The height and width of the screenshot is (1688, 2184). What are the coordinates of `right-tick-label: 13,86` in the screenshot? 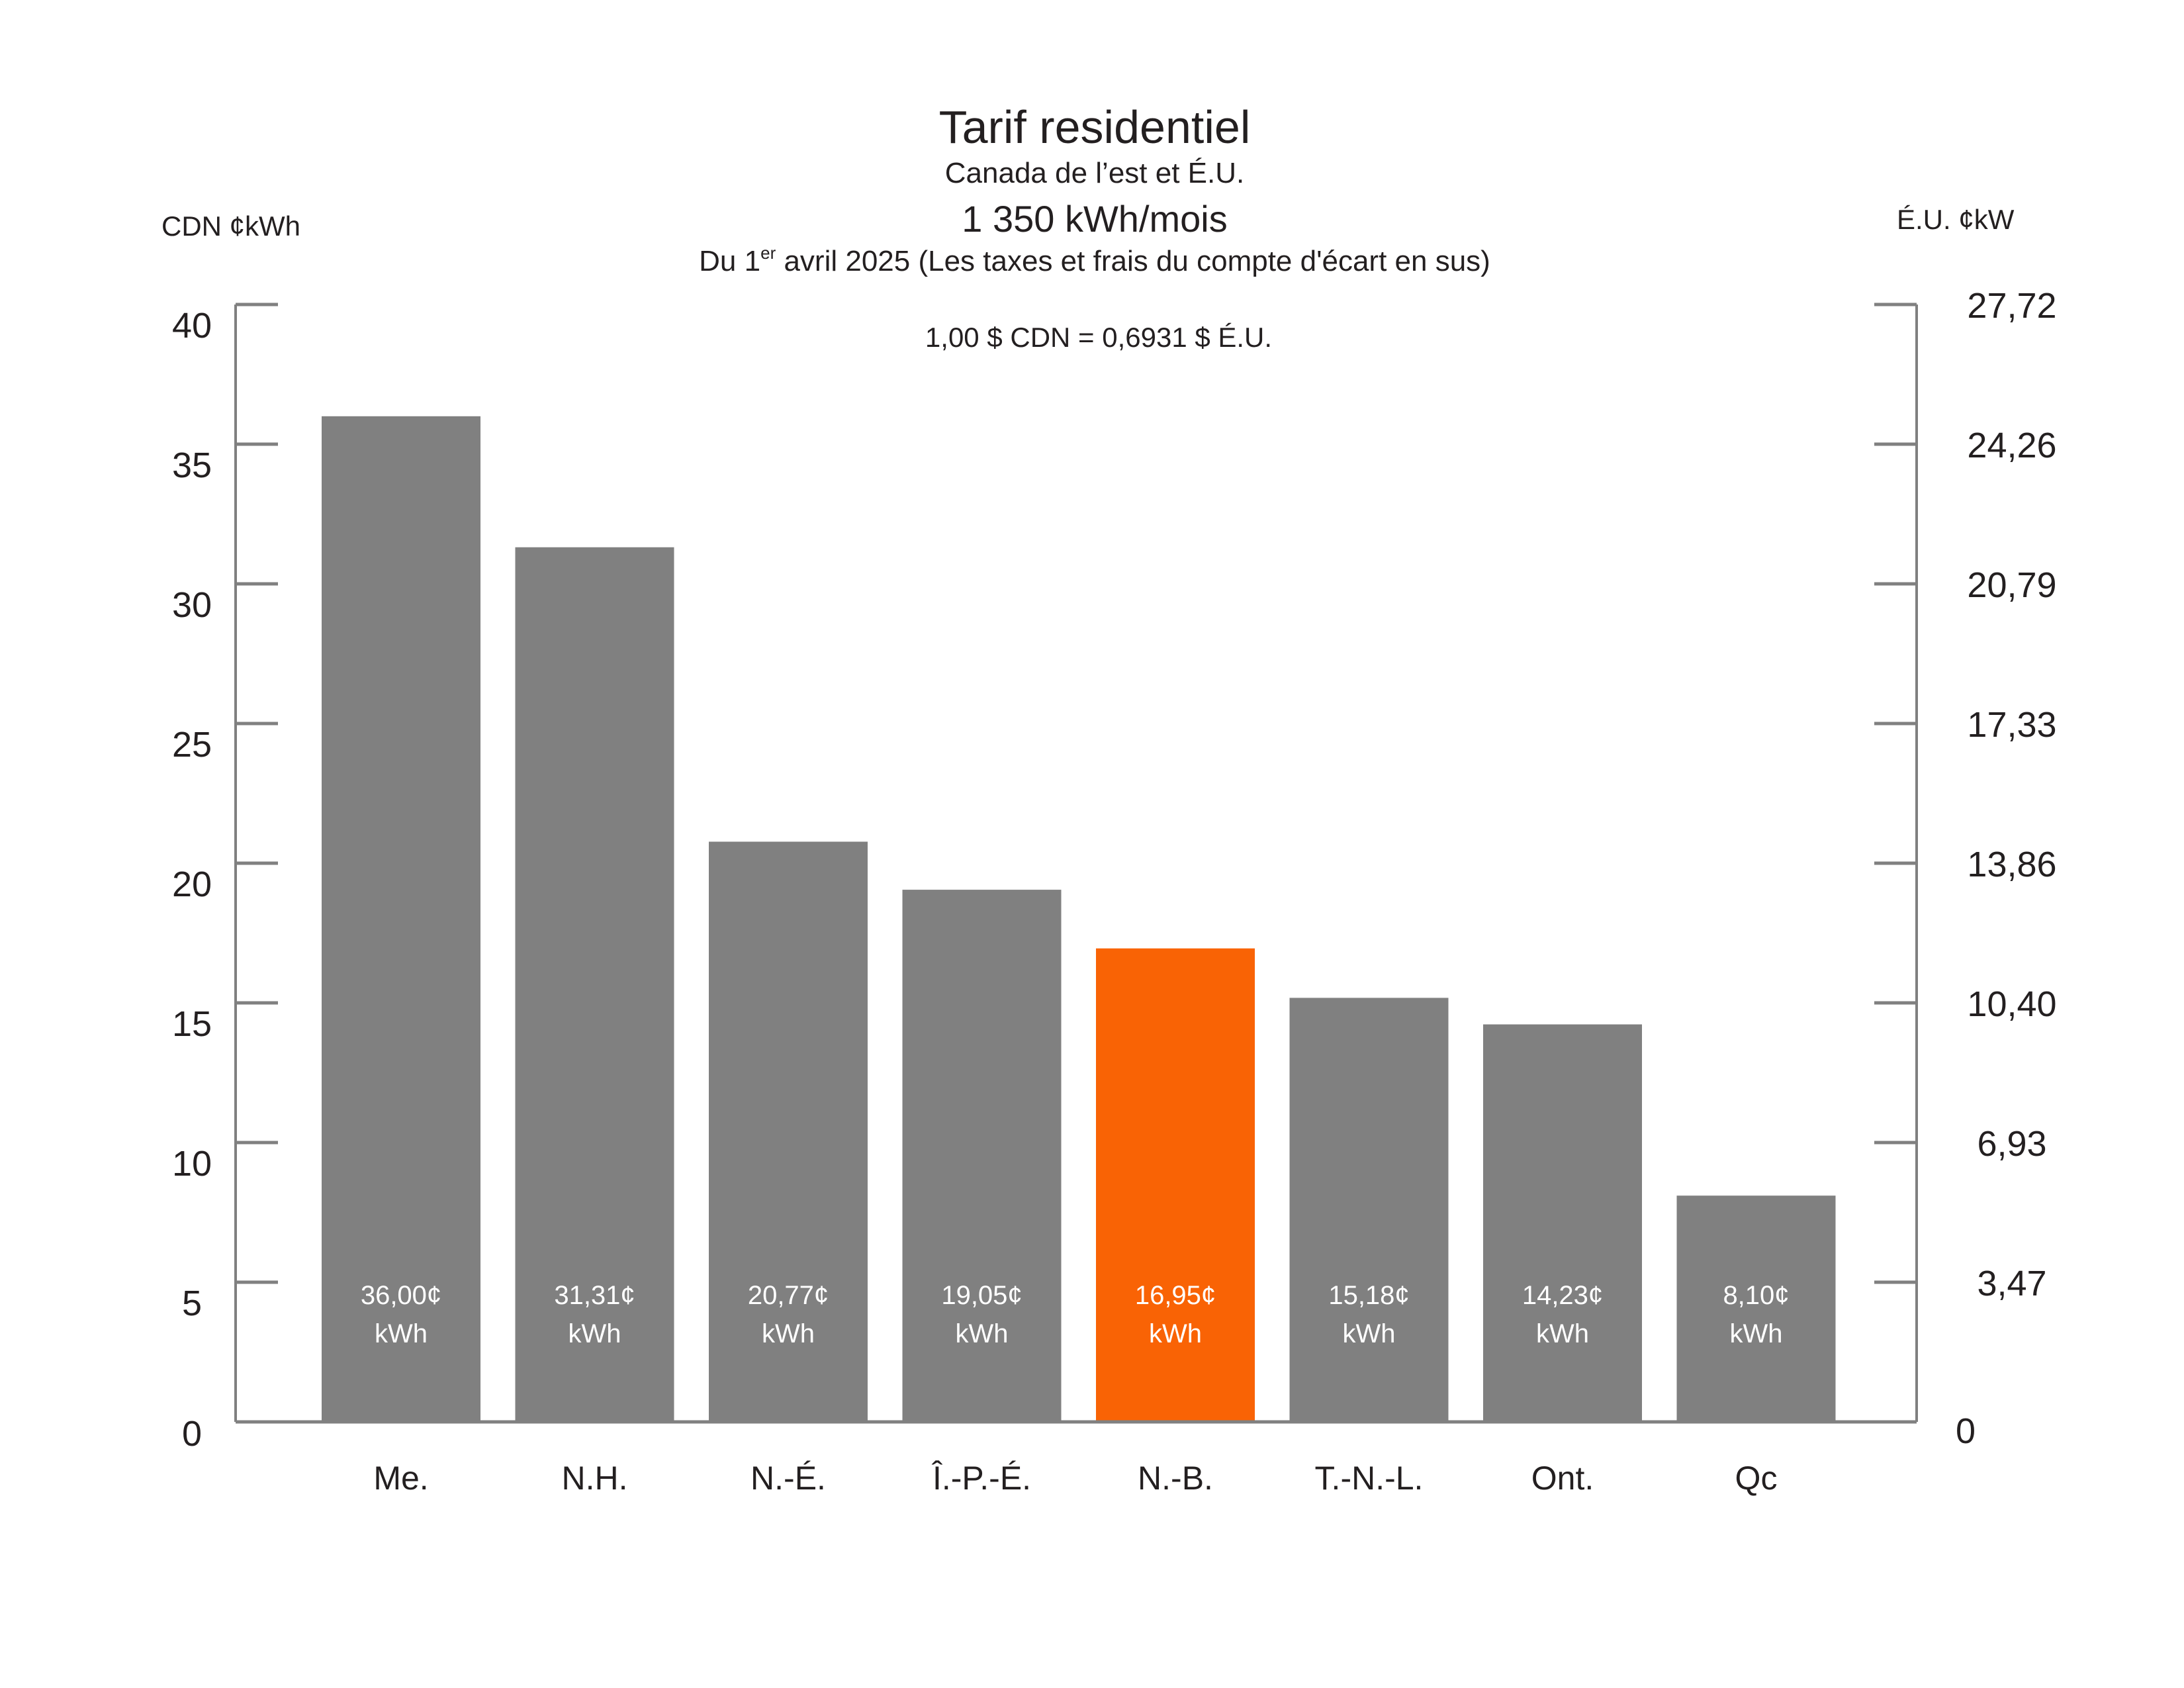 It's located at (2011, 864).